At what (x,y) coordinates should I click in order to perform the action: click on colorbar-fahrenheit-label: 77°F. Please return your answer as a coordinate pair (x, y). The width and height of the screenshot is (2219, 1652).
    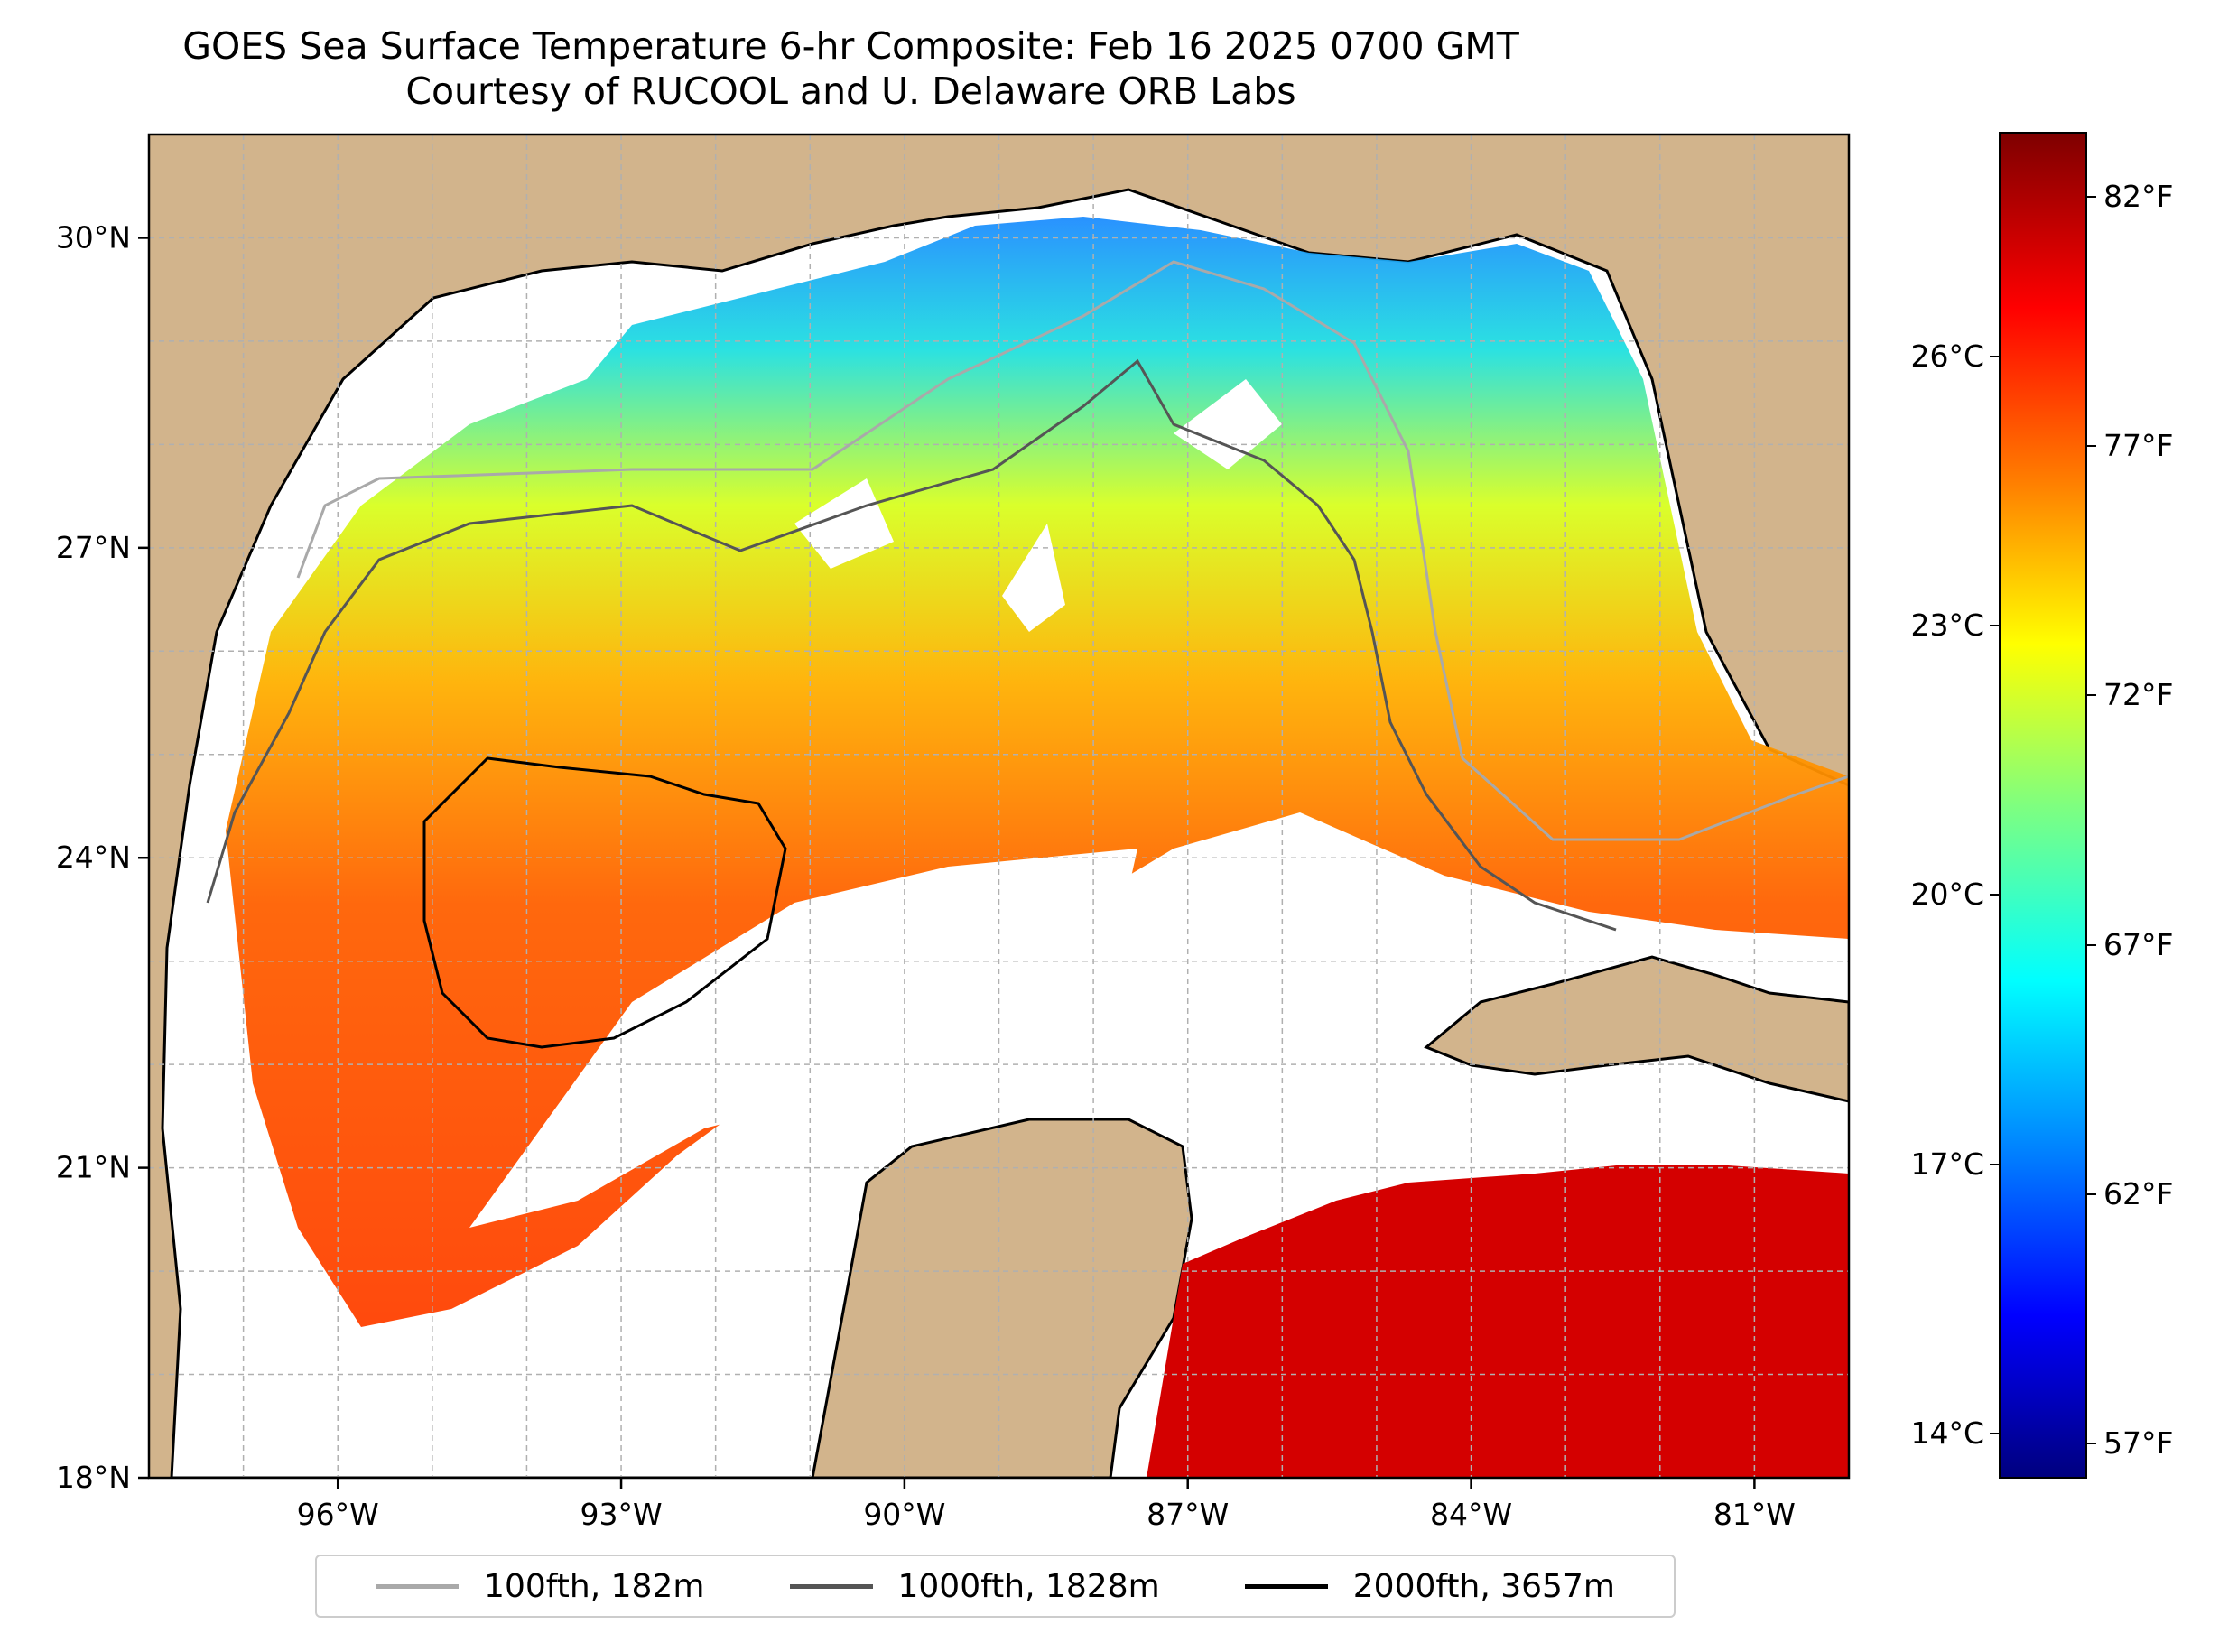
    Looking at the image, I should click on (2138, 446).